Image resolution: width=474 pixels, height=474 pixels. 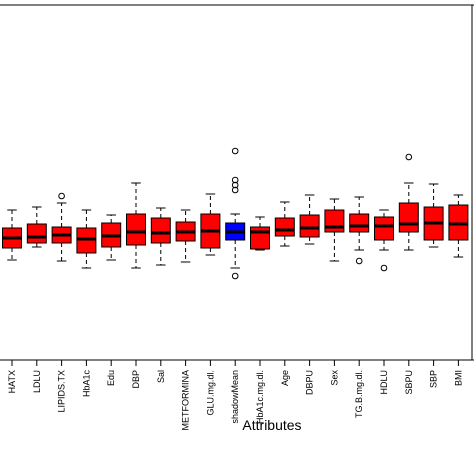 I want to click on x-tick-label: shadowMean, so click(x=235, y=397).